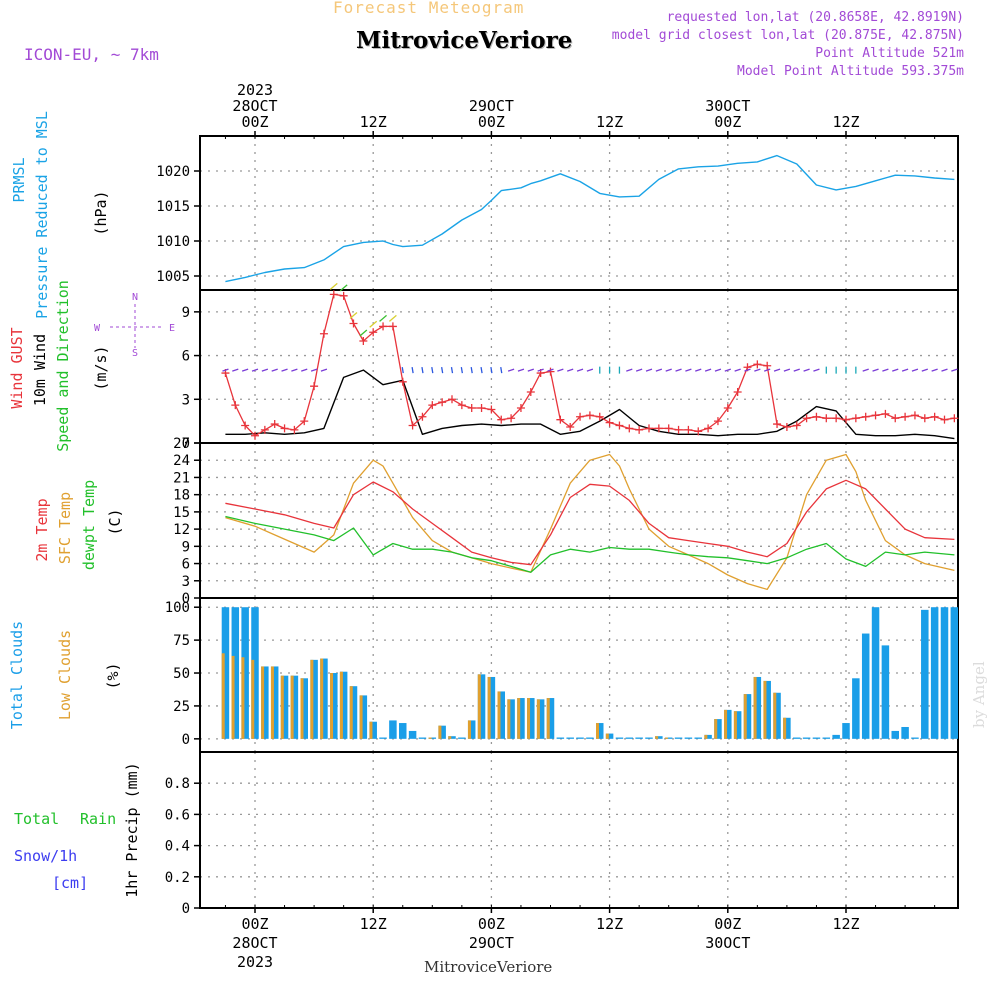 The image size is (1000, 1000). What do you see at coordinates (815, 17) in the screenshot?
I see `requested-coords: requested lon,lat (20.8658E, 42.8919N)` at bounding box center [815, 17].